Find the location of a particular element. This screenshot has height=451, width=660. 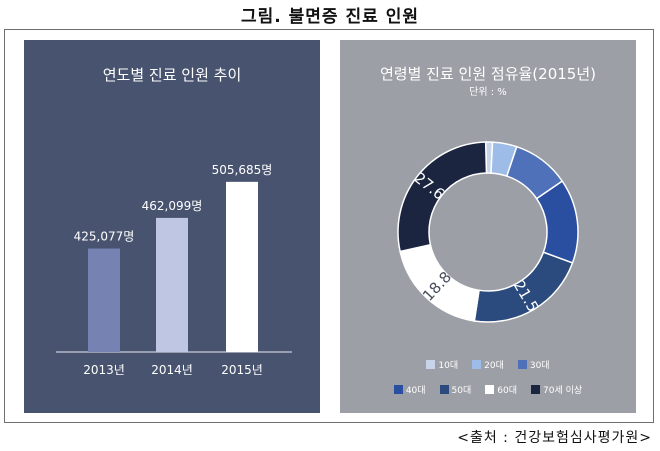

legend-item: 10대 is located at coordinates (442, 364).